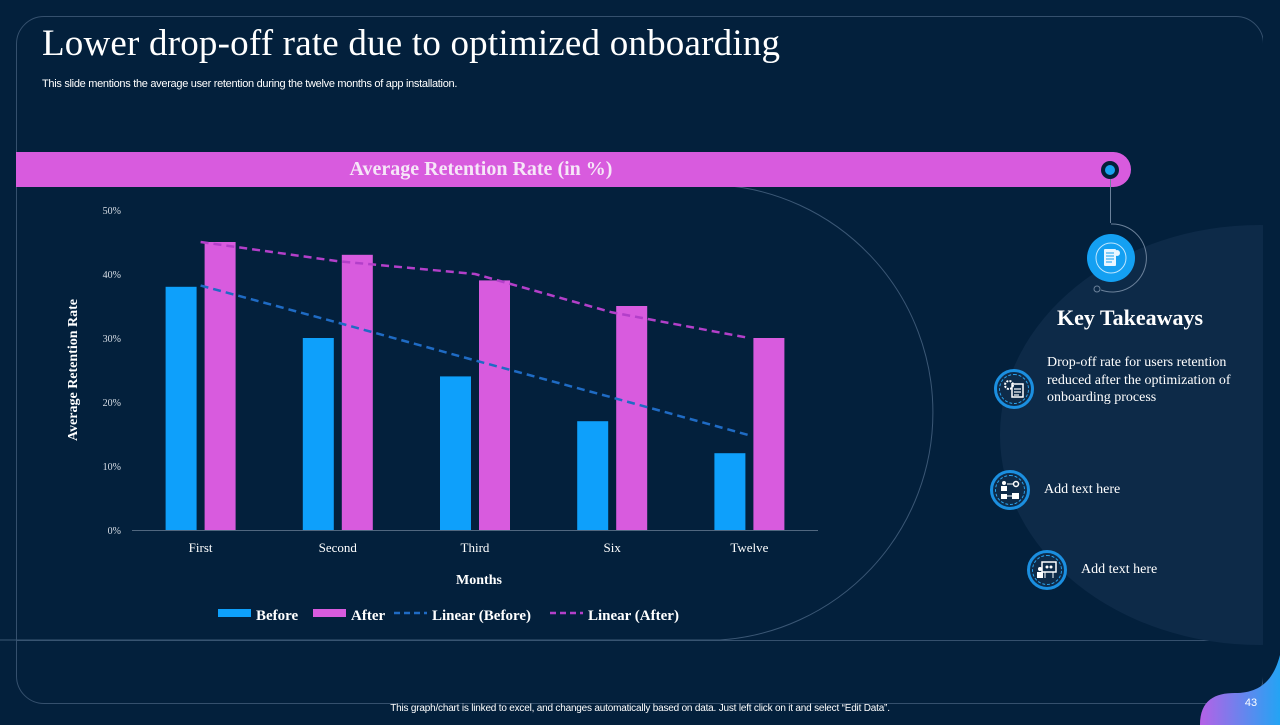 The width and height of the screenshot is (1280, 725). What do you see at coordinates (633, 616) in the screenshot?
I see `legend-label: Linear (After)` at bounding box center [633, 616].